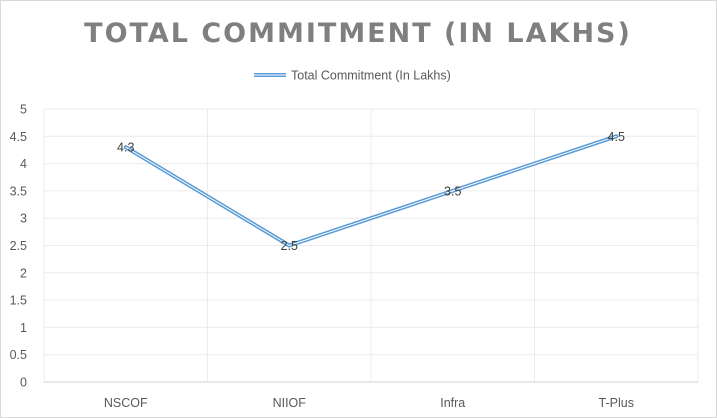  Describe the element at coordinates (18, 191) in the screenshot. I see `y-tick-label: 3.5` at that location.